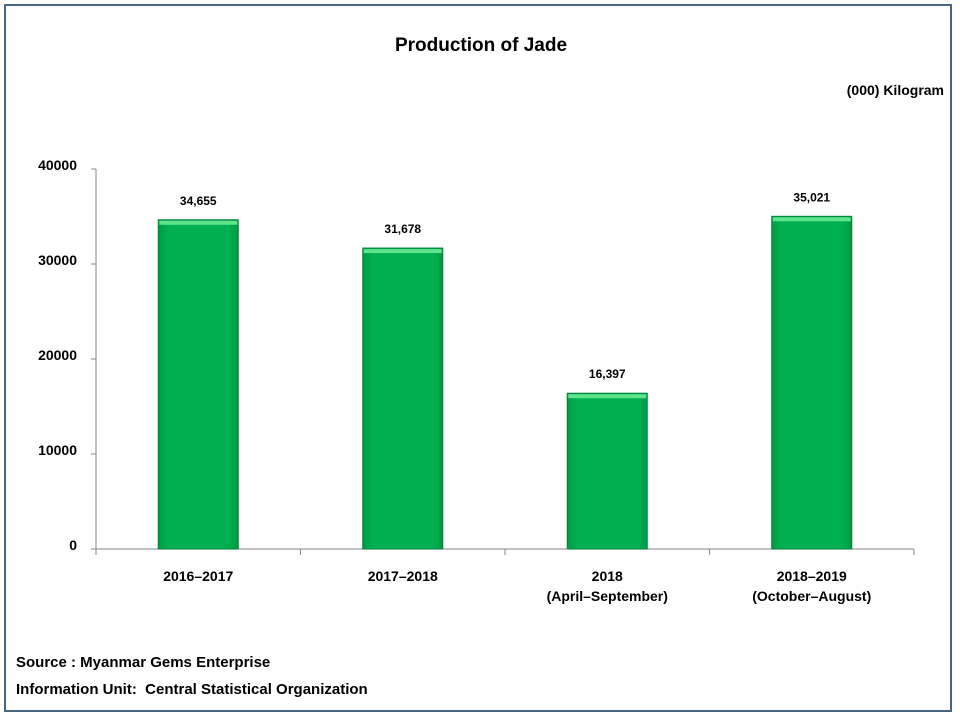  What do you see at coordinates (811, 197) in the screenshot?
I see `data-label: 35,021` at bounding box center [811, 197].